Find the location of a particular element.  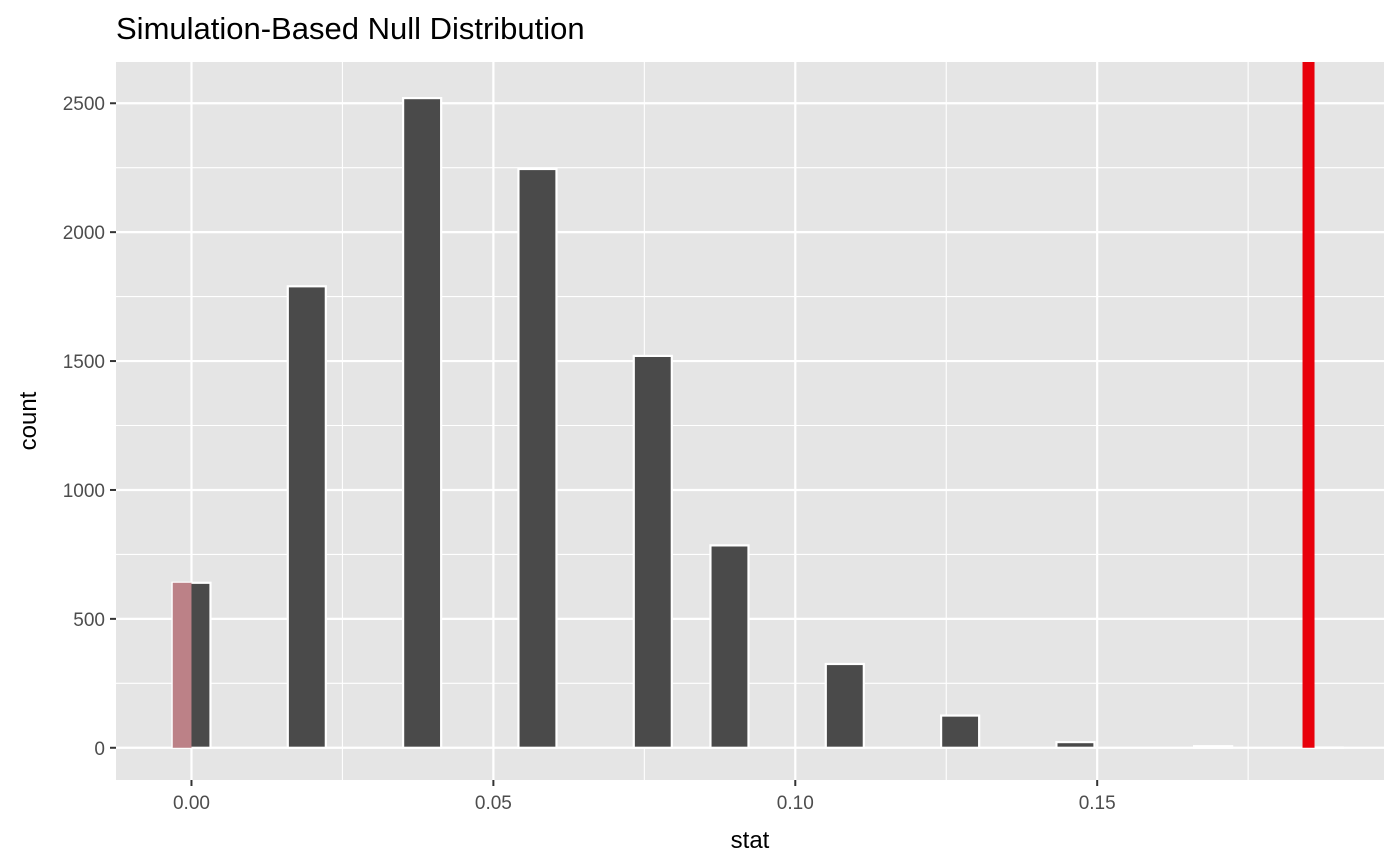

x-axis: 0.00 0.05 0.10 0.15 is located at coordinates (644, 797).